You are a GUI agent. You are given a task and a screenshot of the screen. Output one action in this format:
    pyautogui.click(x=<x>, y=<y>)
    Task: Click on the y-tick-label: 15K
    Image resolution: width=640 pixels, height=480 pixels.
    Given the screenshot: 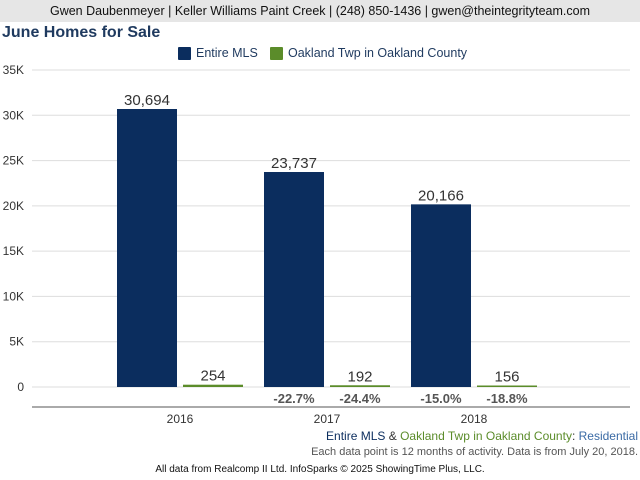 What is the action you would take?
    pyautogui.click(x=13, y=251)
    